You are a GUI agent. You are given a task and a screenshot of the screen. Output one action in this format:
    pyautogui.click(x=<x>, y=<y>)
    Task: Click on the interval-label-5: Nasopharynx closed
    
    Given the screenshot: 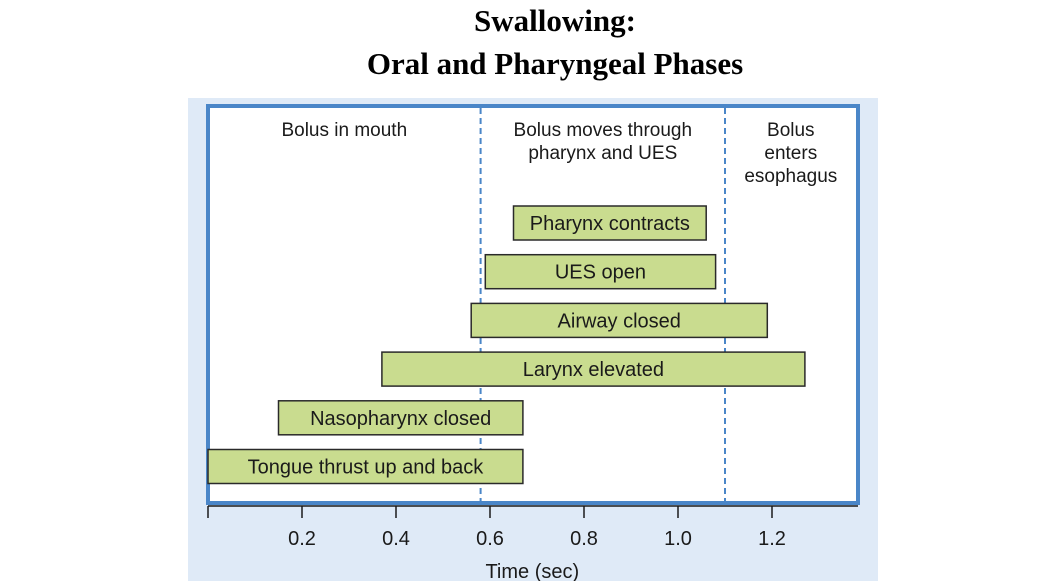 What is the action you would take?
    pyautogui.click(x=400, y=419)
    